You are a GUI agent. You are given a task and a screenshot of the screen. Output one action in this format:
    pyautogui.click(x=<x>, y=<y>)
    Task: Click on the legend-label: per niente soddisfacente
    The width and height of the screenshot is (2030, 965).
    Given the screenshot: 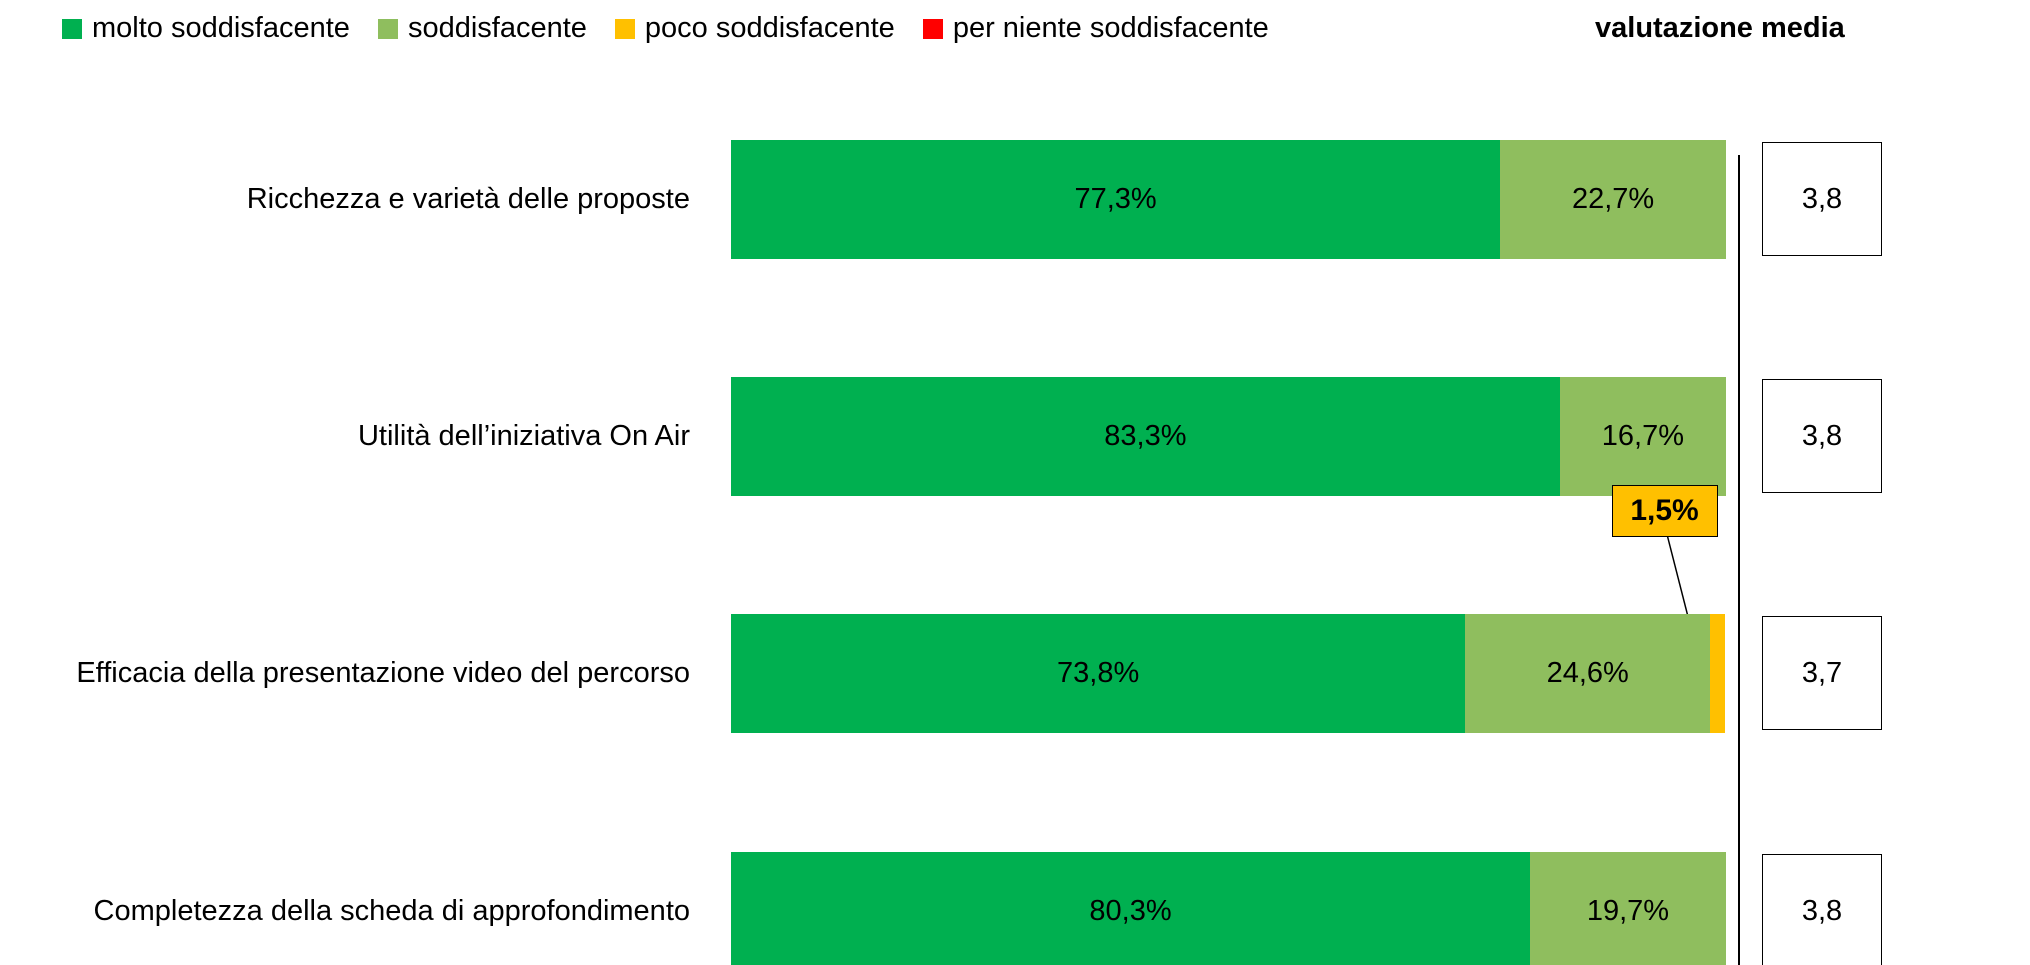 What is the action you would take?
    pyautogui.click(x=1110, y=28)
    